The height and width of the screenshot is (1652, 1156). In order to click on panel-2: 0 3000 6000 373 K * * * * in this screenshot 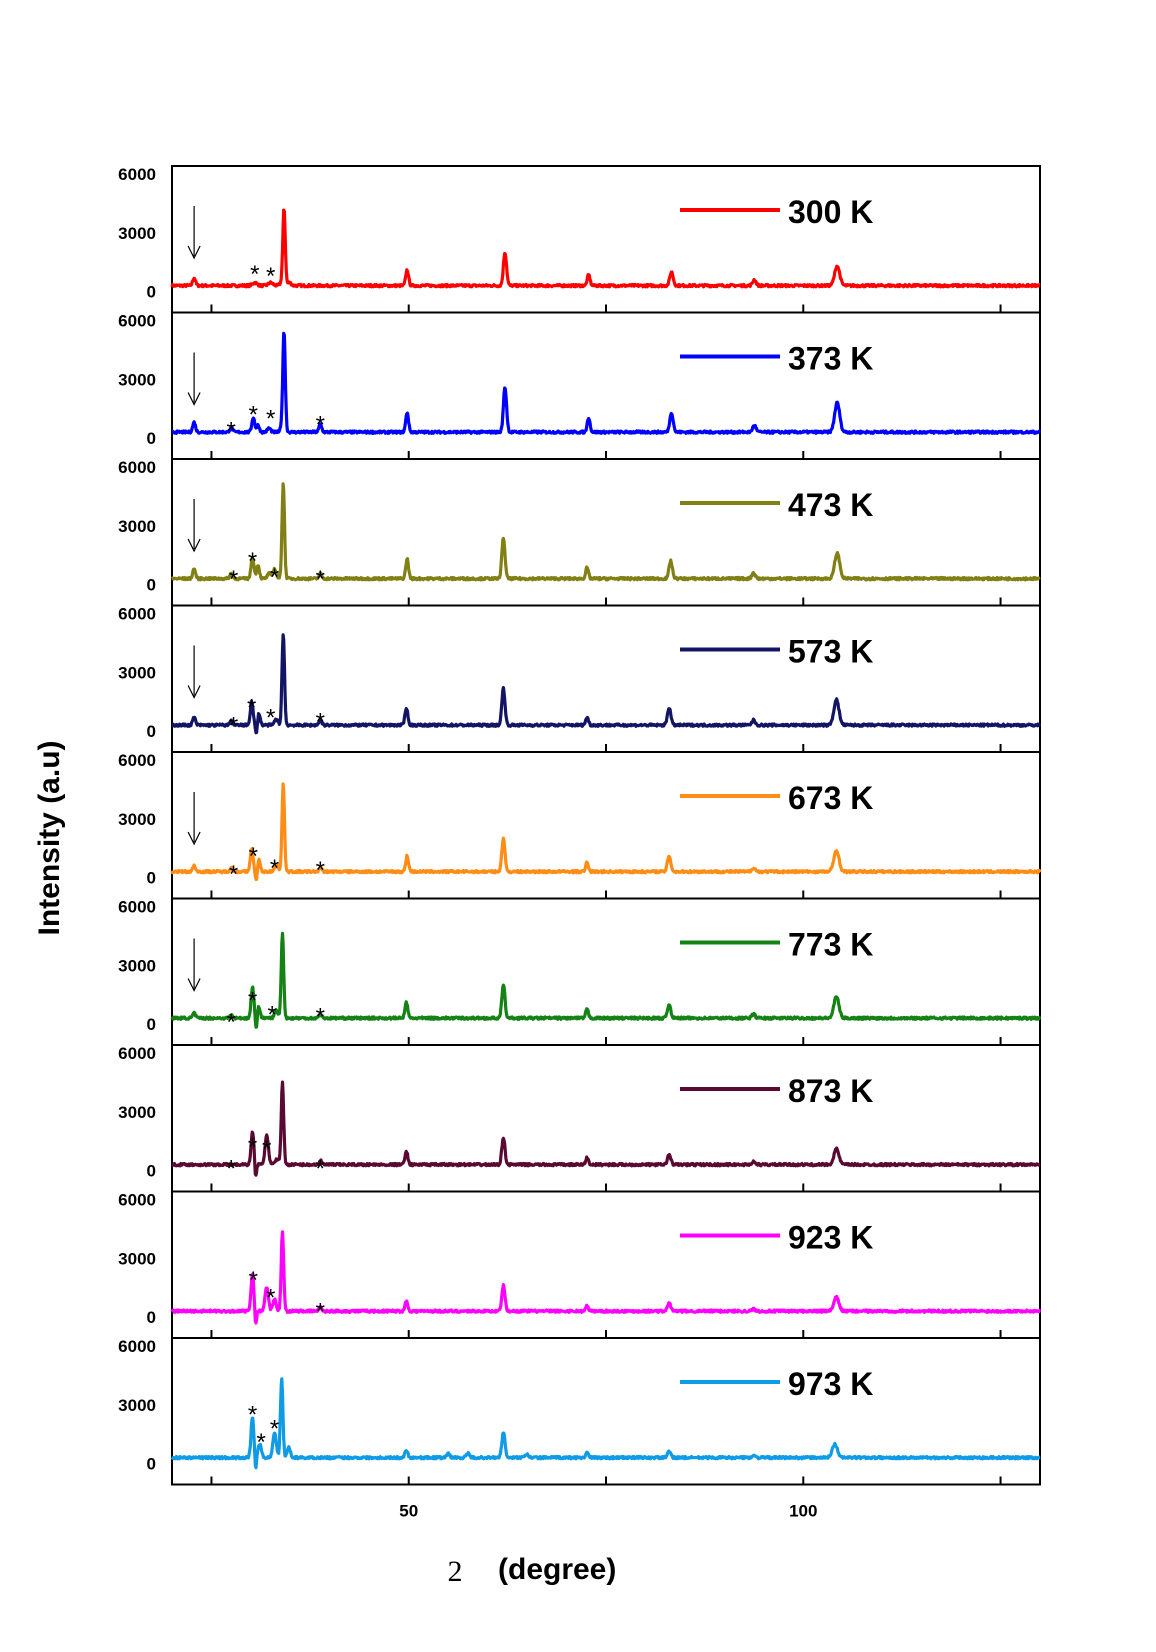, I will do `click(580, 385)`.